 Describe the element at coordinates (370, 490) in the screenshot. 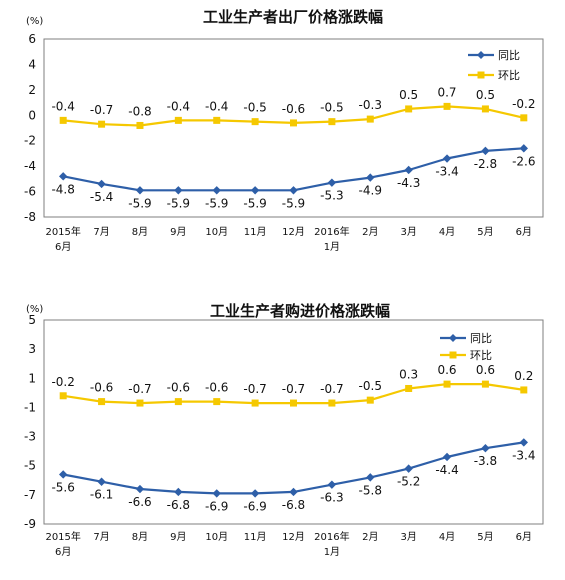

I see `data-label: -5.8` at that location.